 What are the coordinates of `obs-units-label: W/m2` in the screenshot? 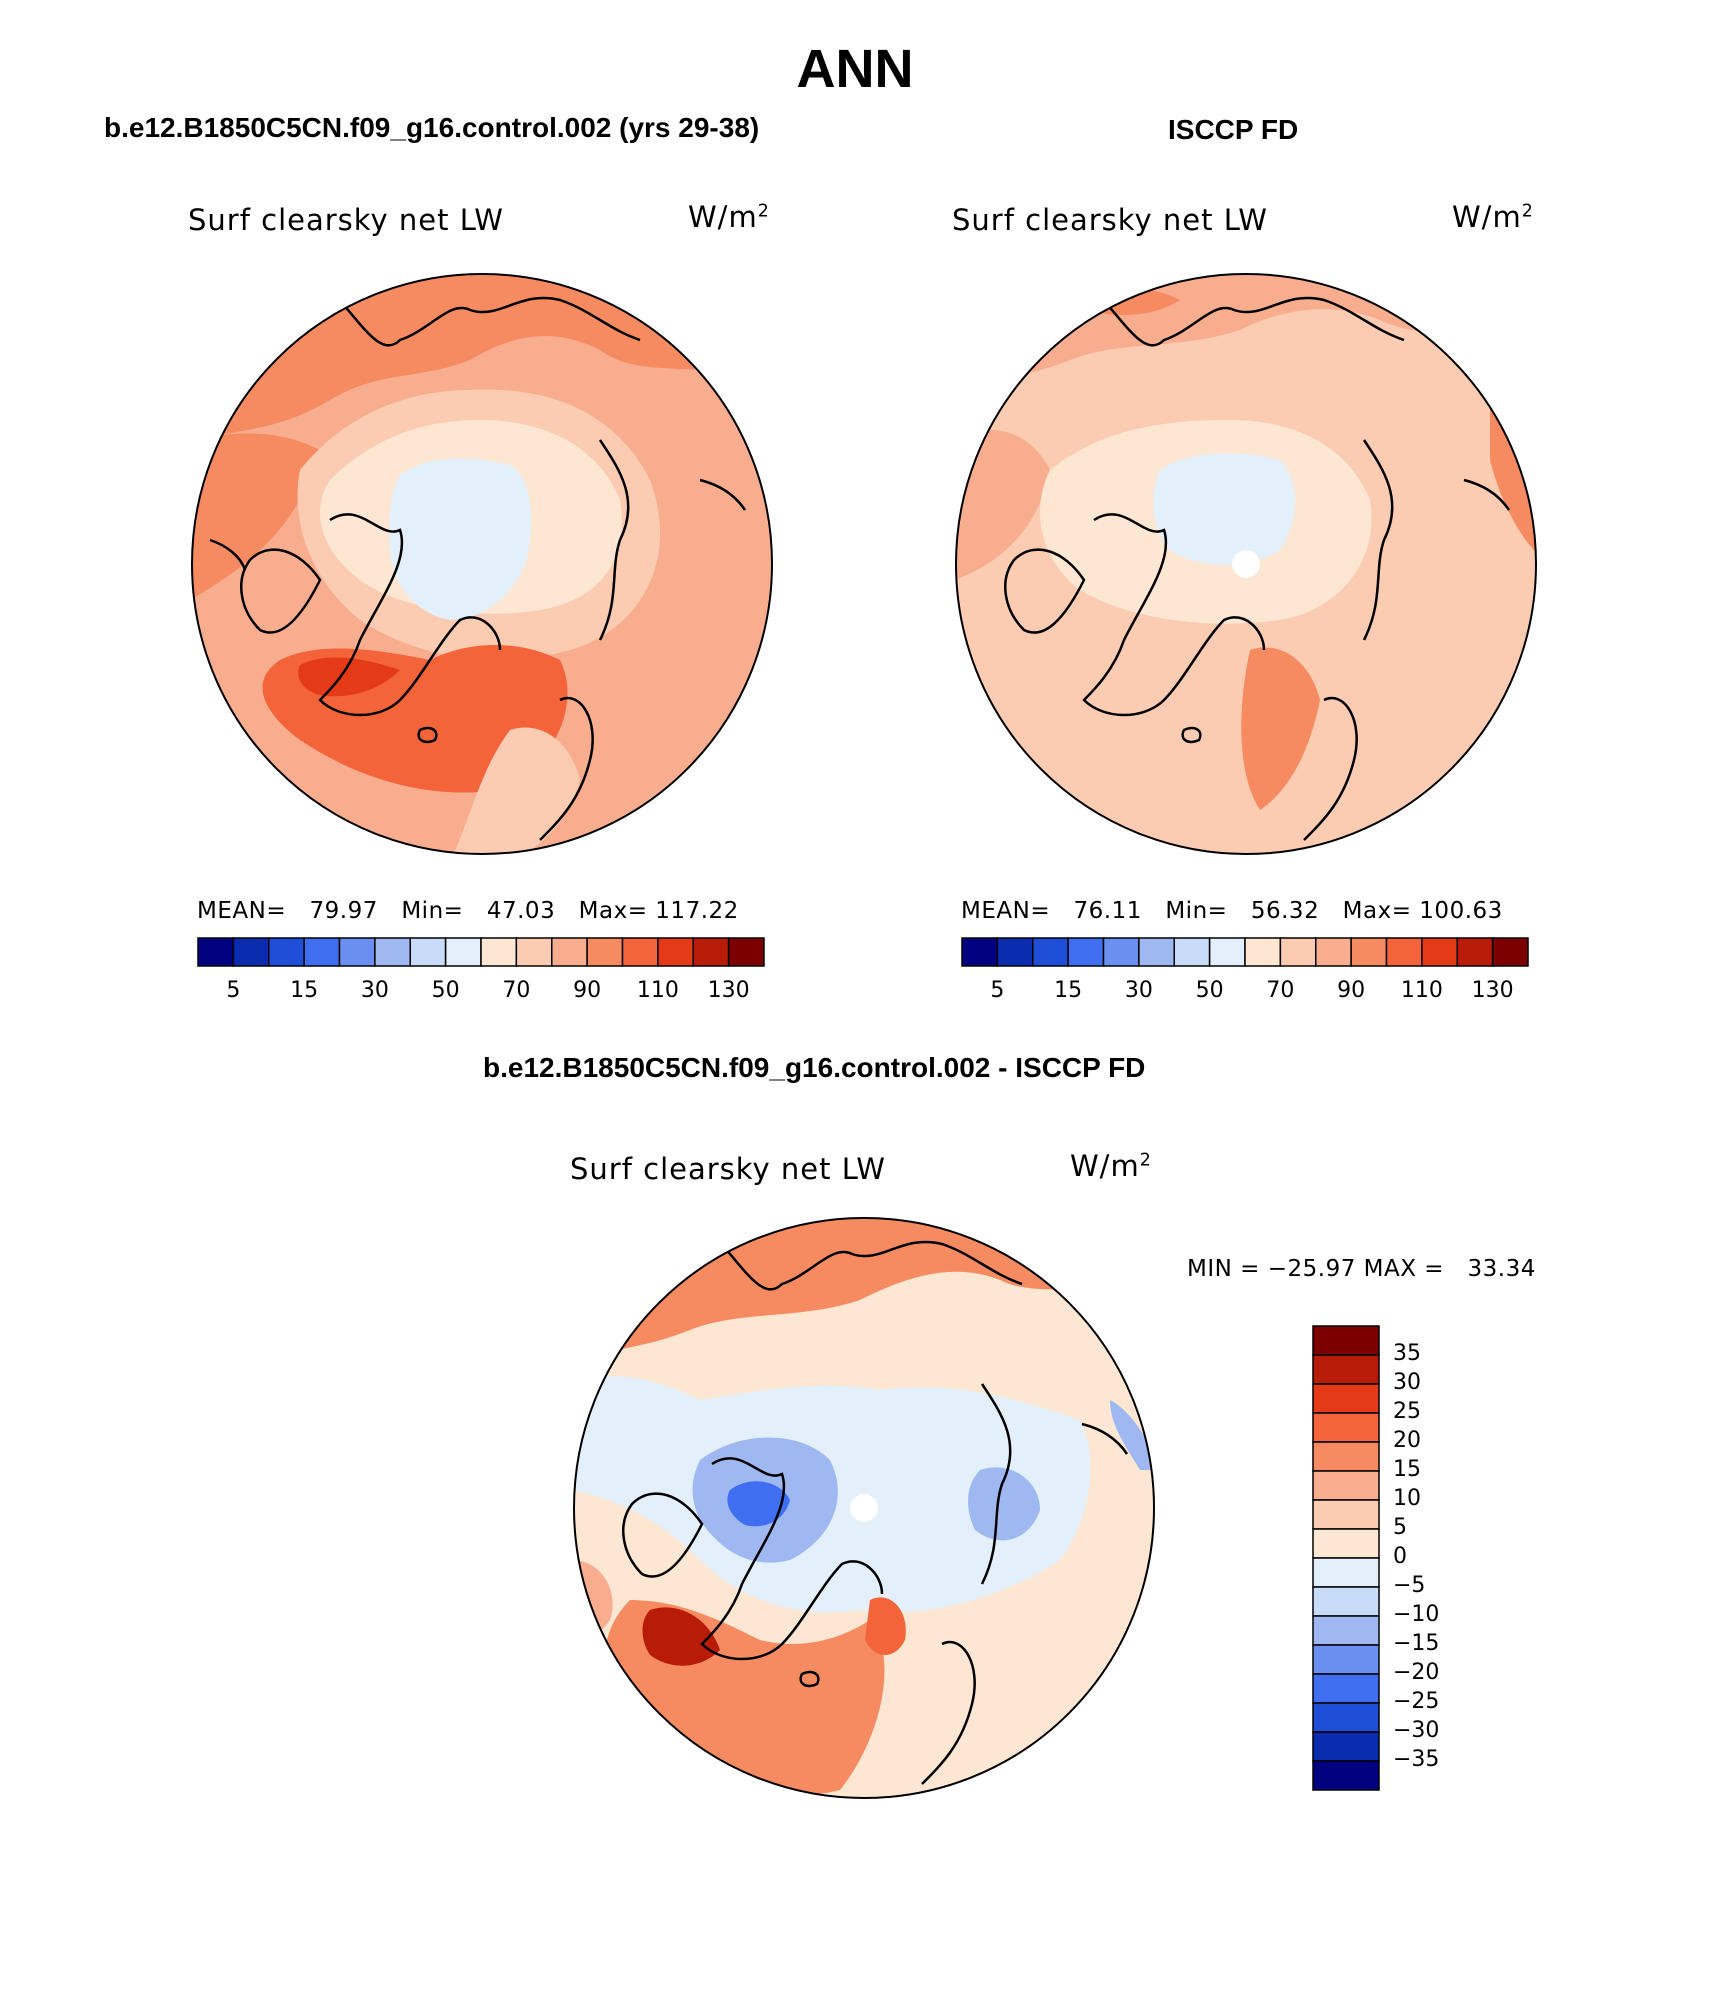 It's located at (1493, 217).